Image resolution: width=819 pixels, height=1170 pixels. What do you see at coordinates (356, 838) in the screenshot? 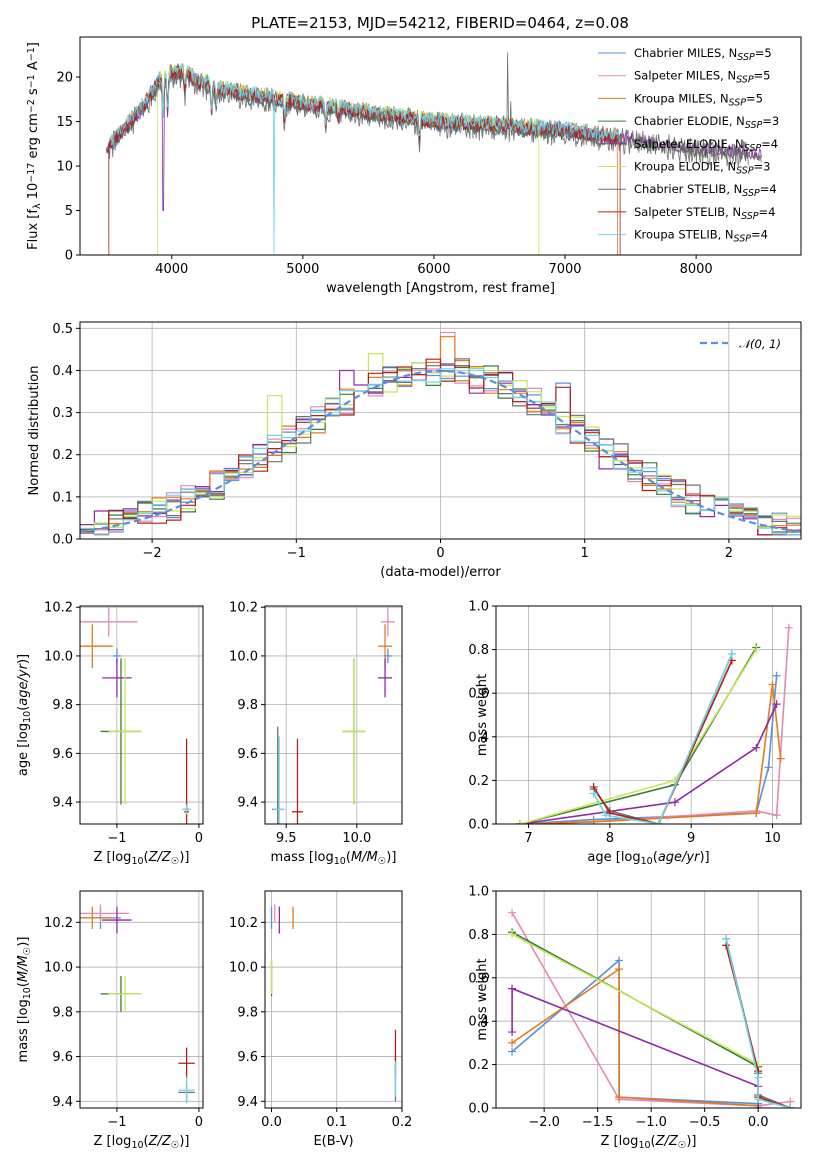
I see `x-tick-label: 10.0` at bounding box center [356, 838].